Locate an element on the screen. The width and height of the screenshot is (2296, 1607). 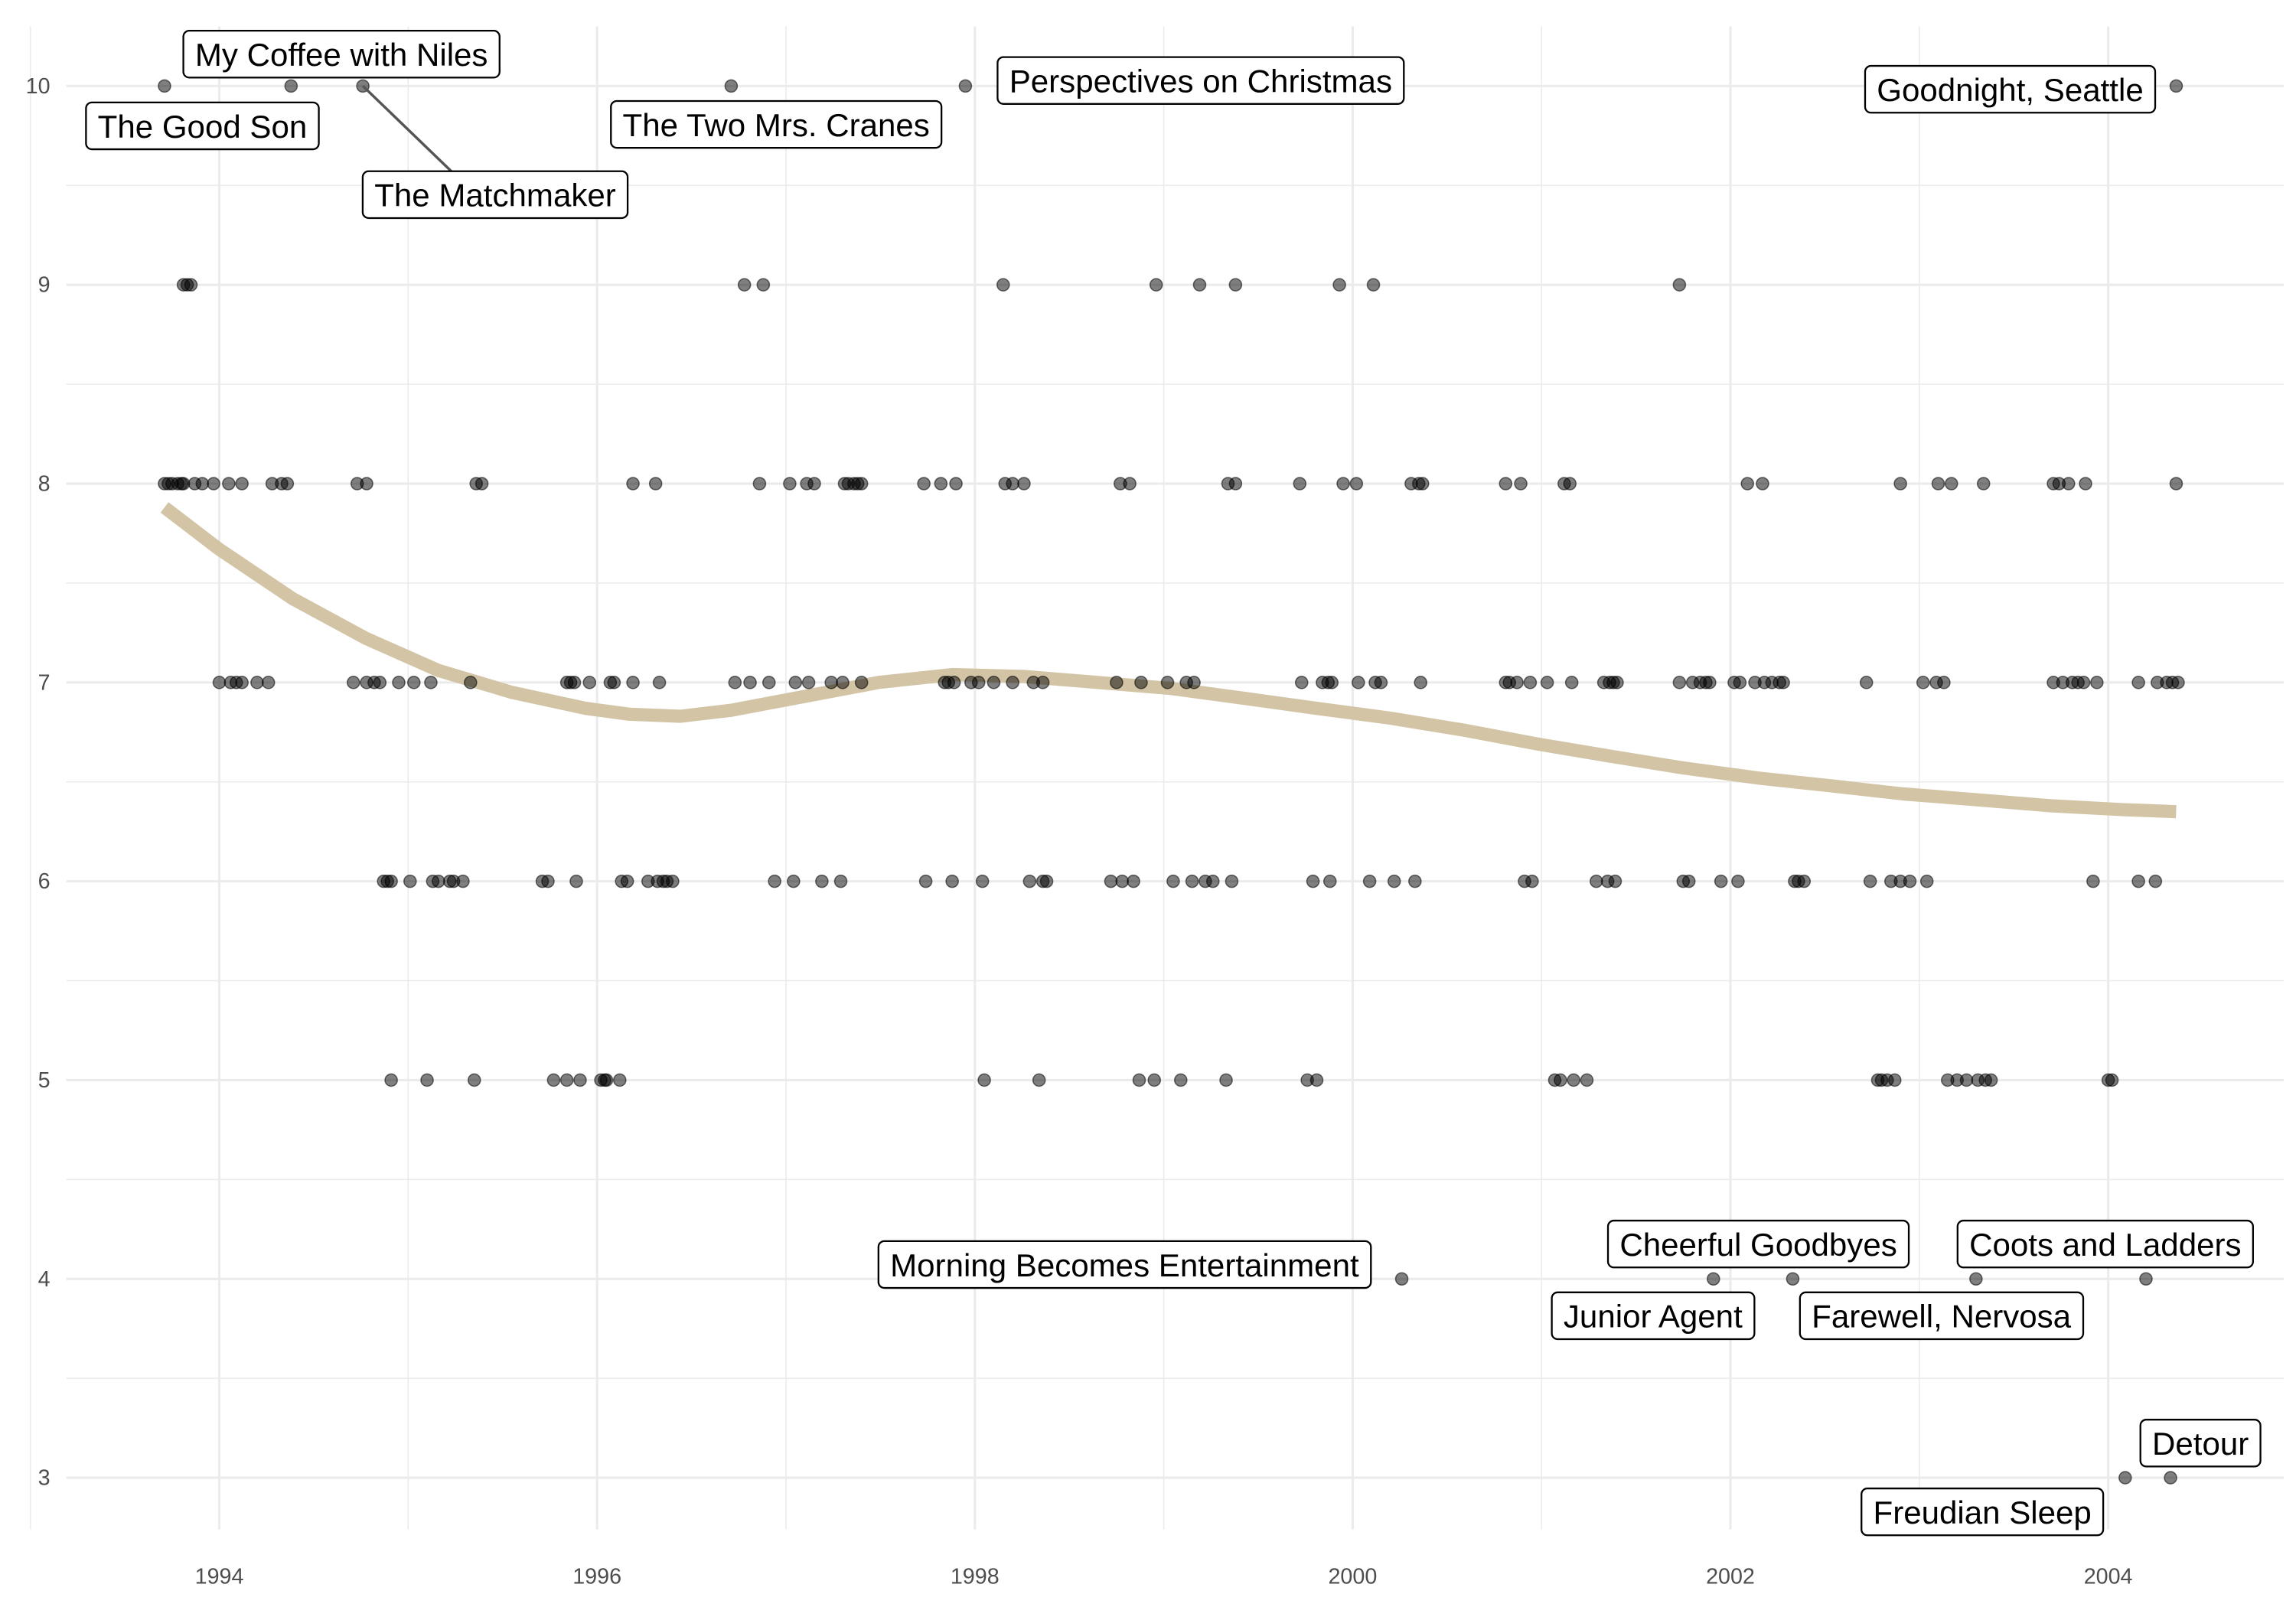
annotation-label: Junior Agent is located at coordinates (1653, 1317).